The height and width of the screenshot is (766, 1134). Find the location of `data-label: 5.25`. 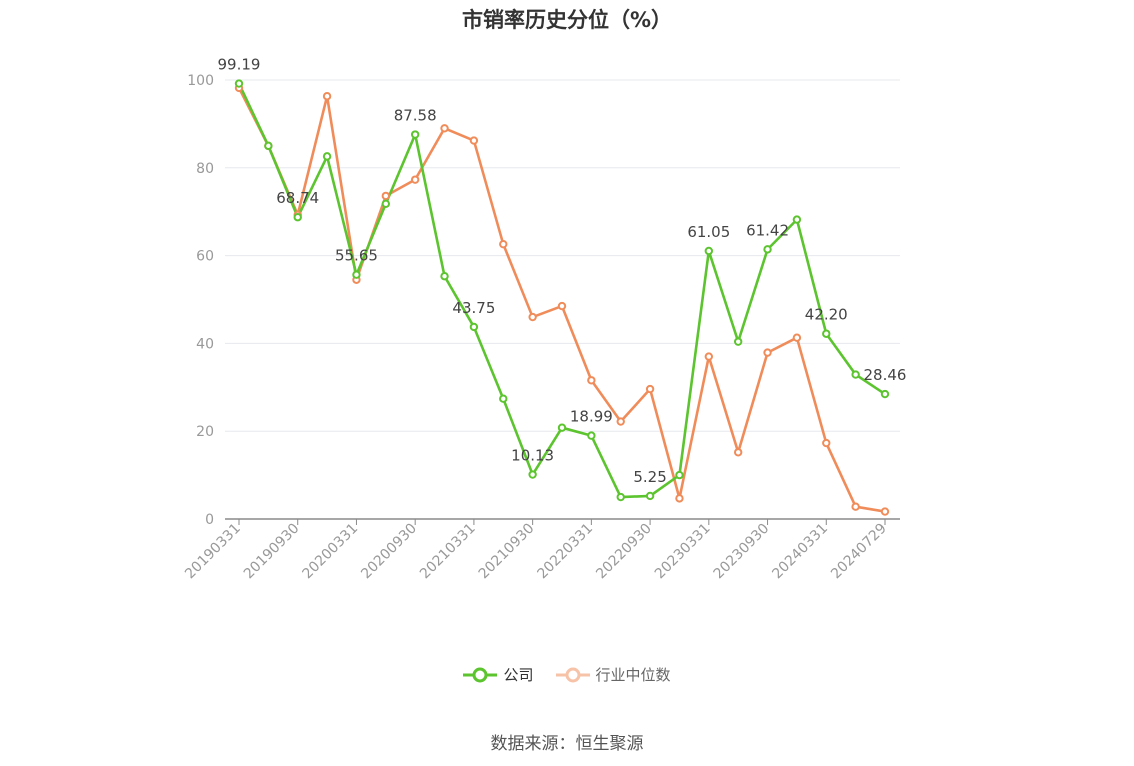

data-label: 5.25 is located at coordinates (649, 477).